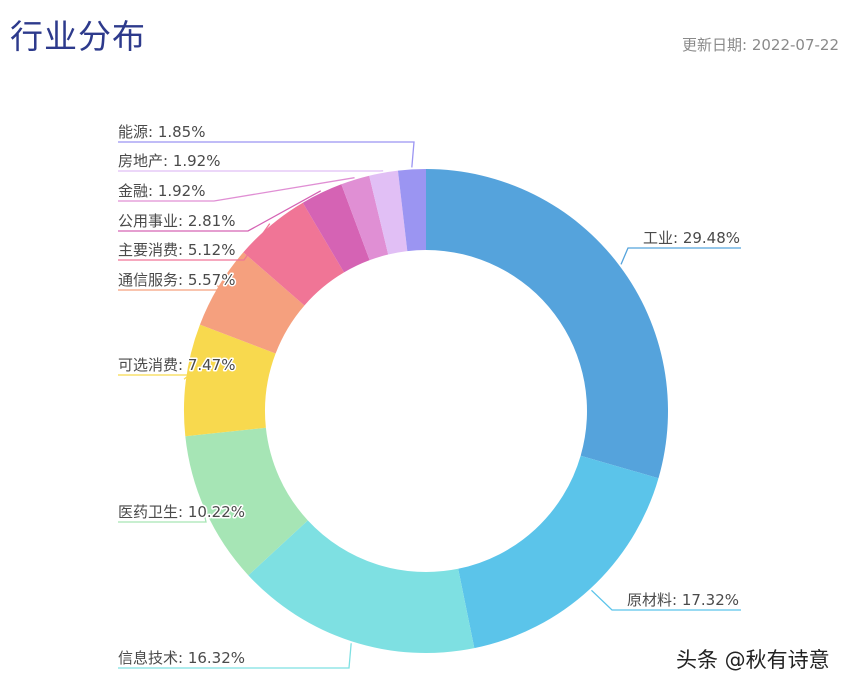 Image resolution: width=849 pixels, height=687 pixels. Describe the element at coordinates (181, 658) in the screenshot. I see `slice-label: 信息技术: 16.32%` at that location.